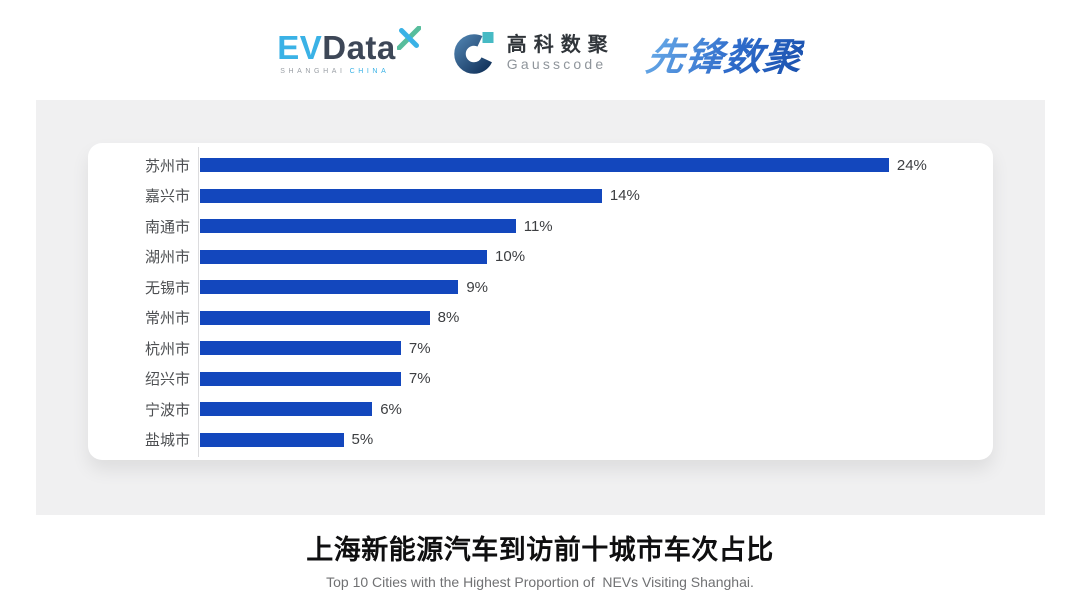  I want to click on y-axis-line, so click(198, 302).